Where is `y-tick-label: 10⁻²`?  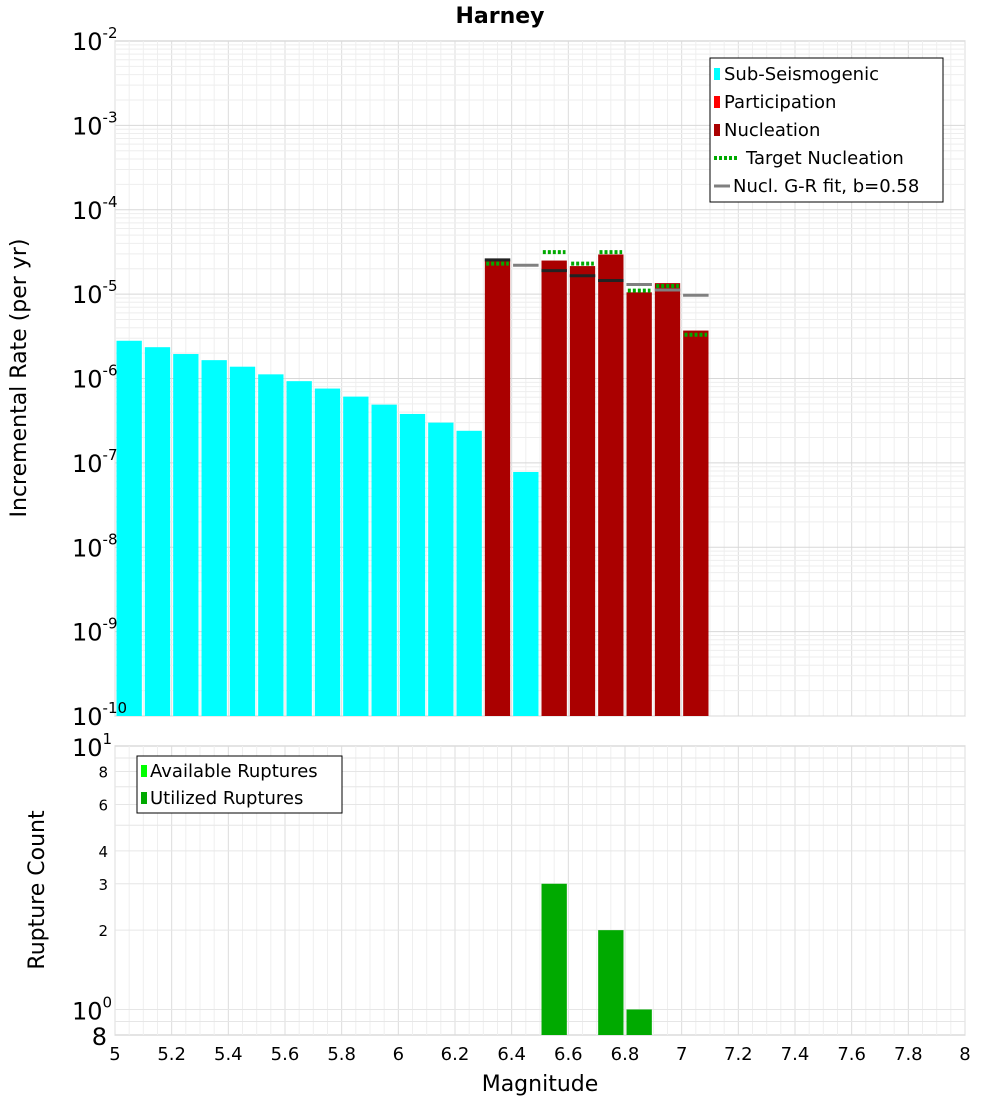 y-tick-label: 10⁻² is located at coordinates (95, 40).